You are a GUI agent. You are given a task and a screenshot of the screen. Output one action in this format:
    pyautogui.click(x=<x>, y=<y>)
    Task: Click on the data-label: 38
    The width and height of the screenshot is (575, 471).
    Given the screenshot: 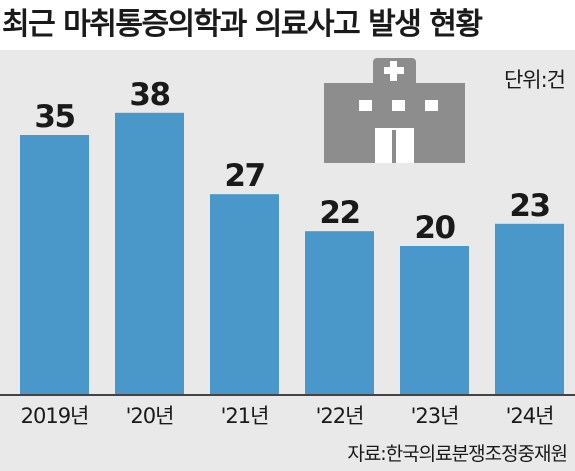 What is the action you would take?
    pyautogui.click(x=149, y=95)
    